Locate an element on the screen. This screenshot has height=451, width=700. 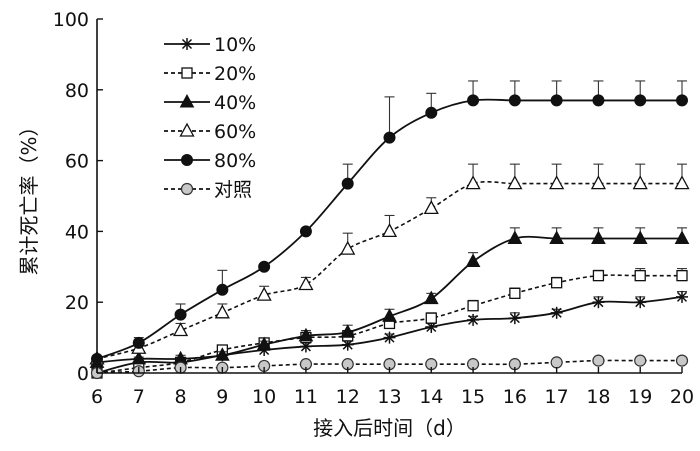
legend-label: 10% is located at coordinates (235, 45).